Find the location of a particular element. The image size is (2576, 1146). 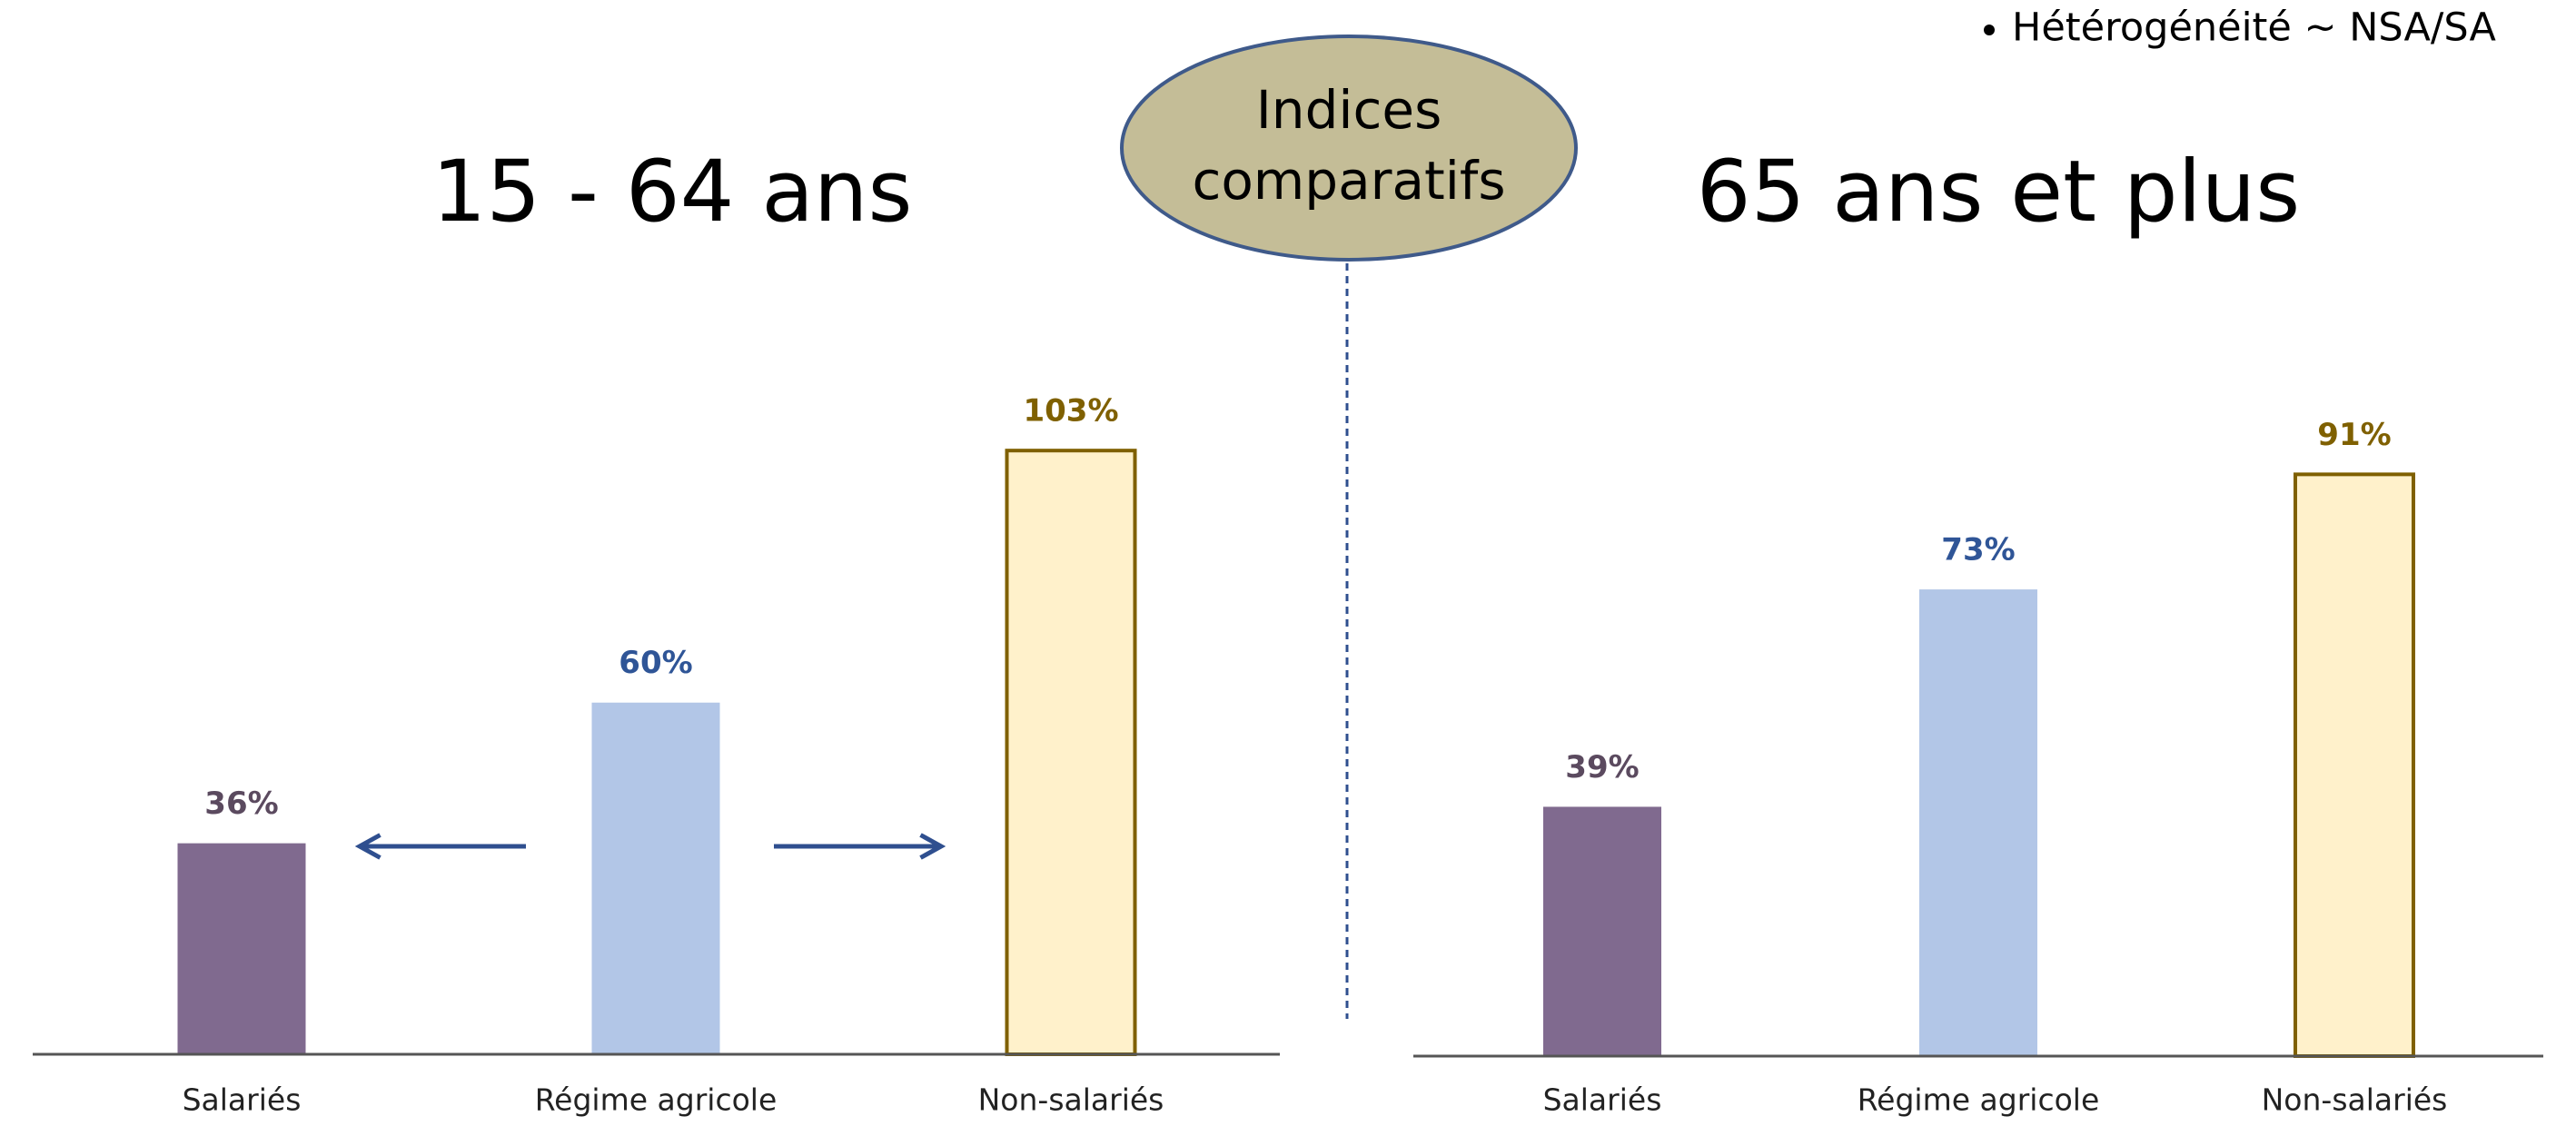

value-label: 91% is located at coordinates (2354, 435).